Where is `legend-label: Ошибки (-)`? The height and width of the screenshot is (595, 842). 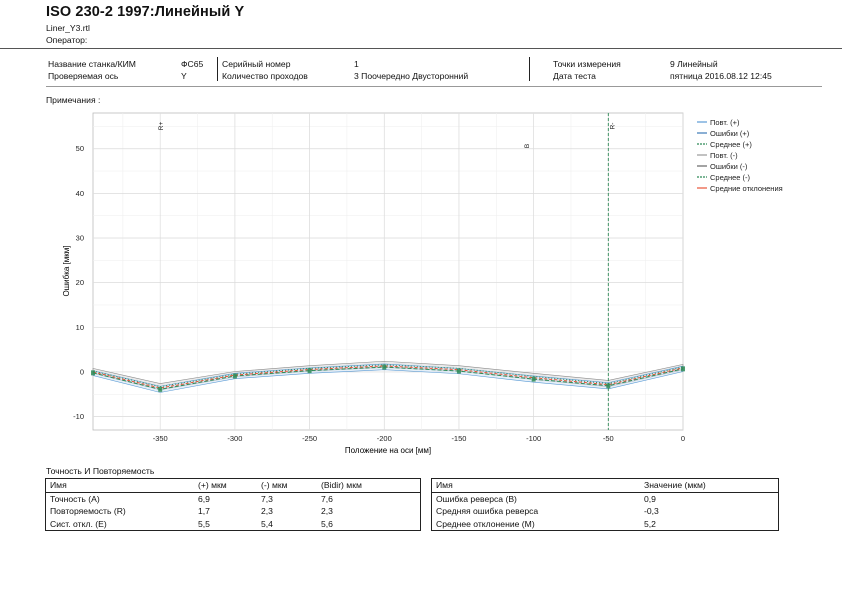
legend-label: Ошибки (-) is located at coordinates (729, 166).